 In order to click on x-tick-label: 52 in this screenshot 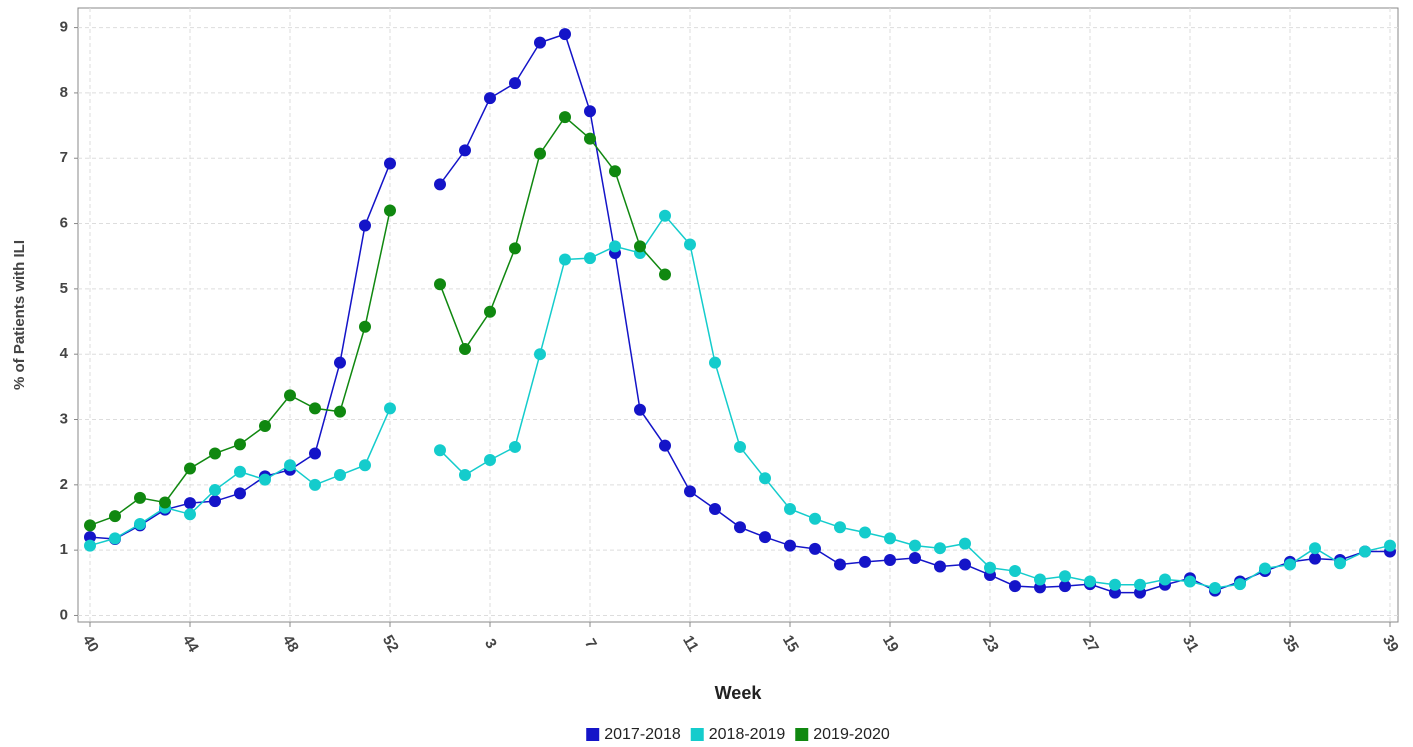, I will do `click(390, 643)`.